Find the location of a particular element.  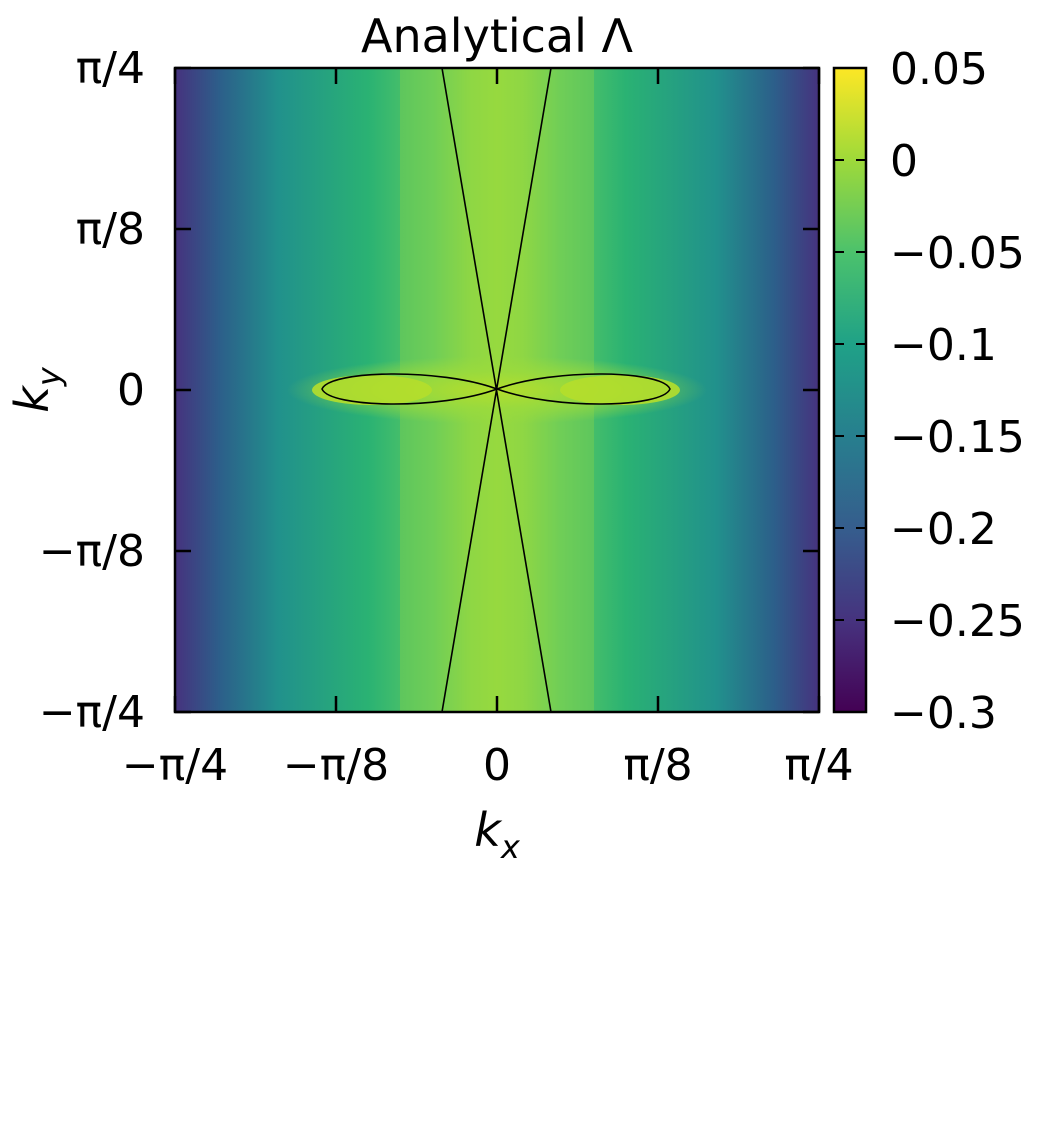

cb-tick-label-0: 0.05 is located at coordinates (939, 69).